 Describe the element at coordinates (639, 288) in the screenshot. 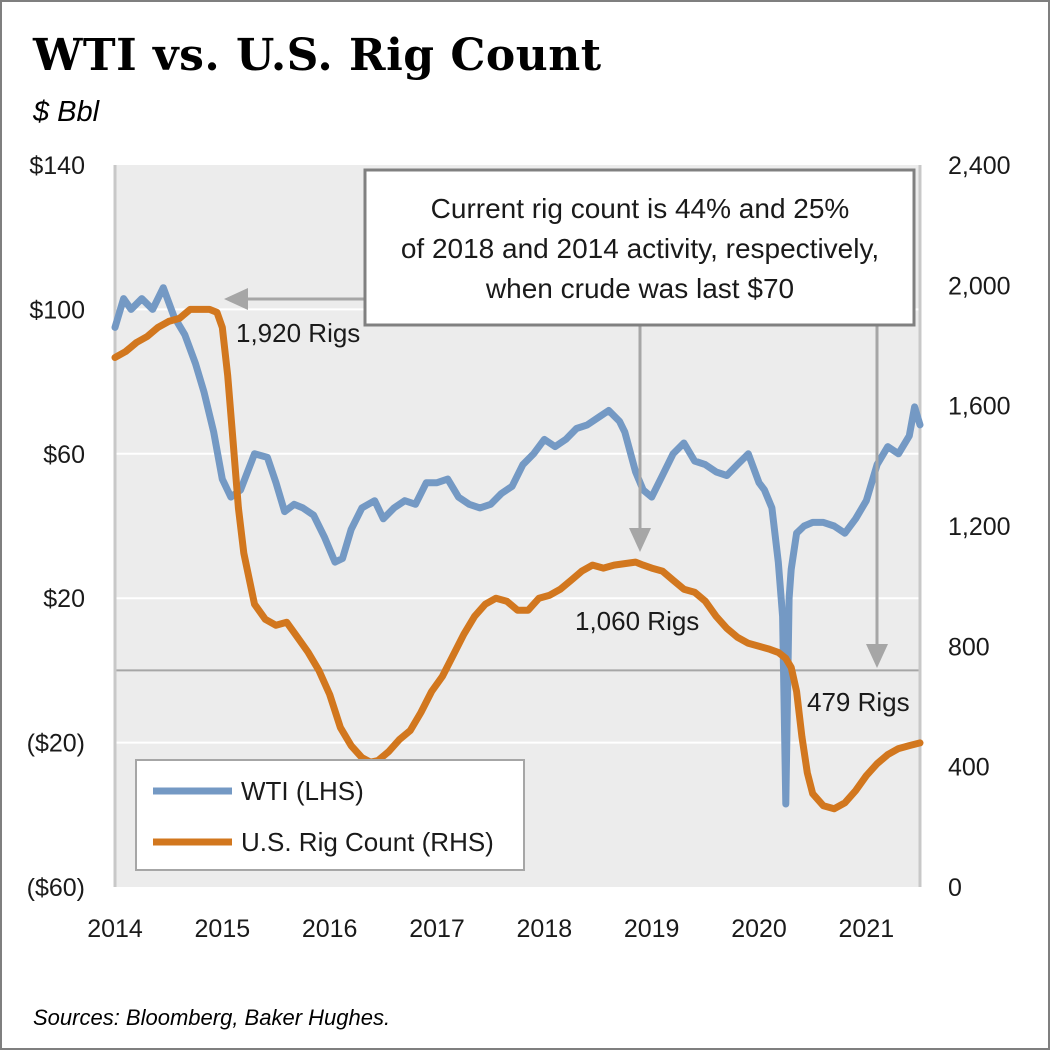

I see `callout-text-line: when crude was last $70` at that location.